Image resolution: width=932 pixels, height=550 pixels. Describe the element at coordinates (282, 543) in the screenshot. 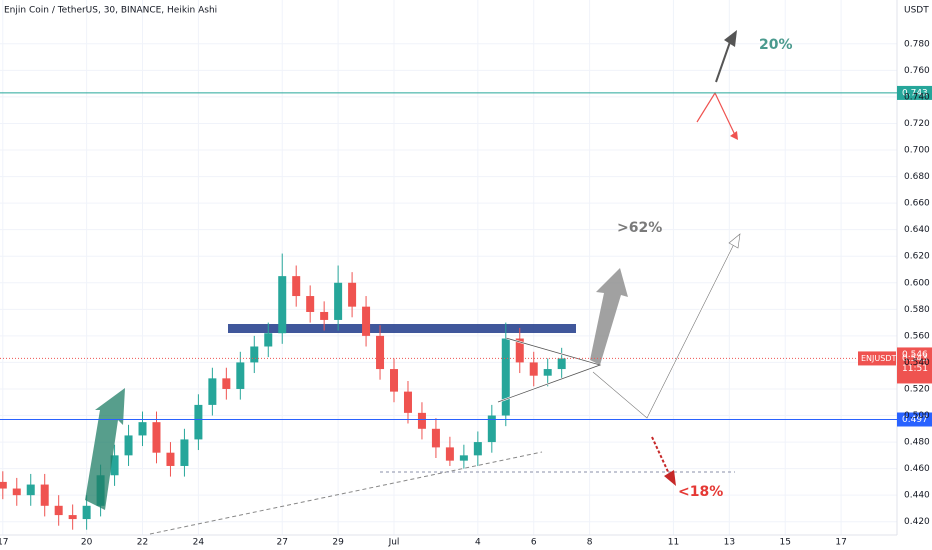

I see `x-tick-label: 27` at that location.